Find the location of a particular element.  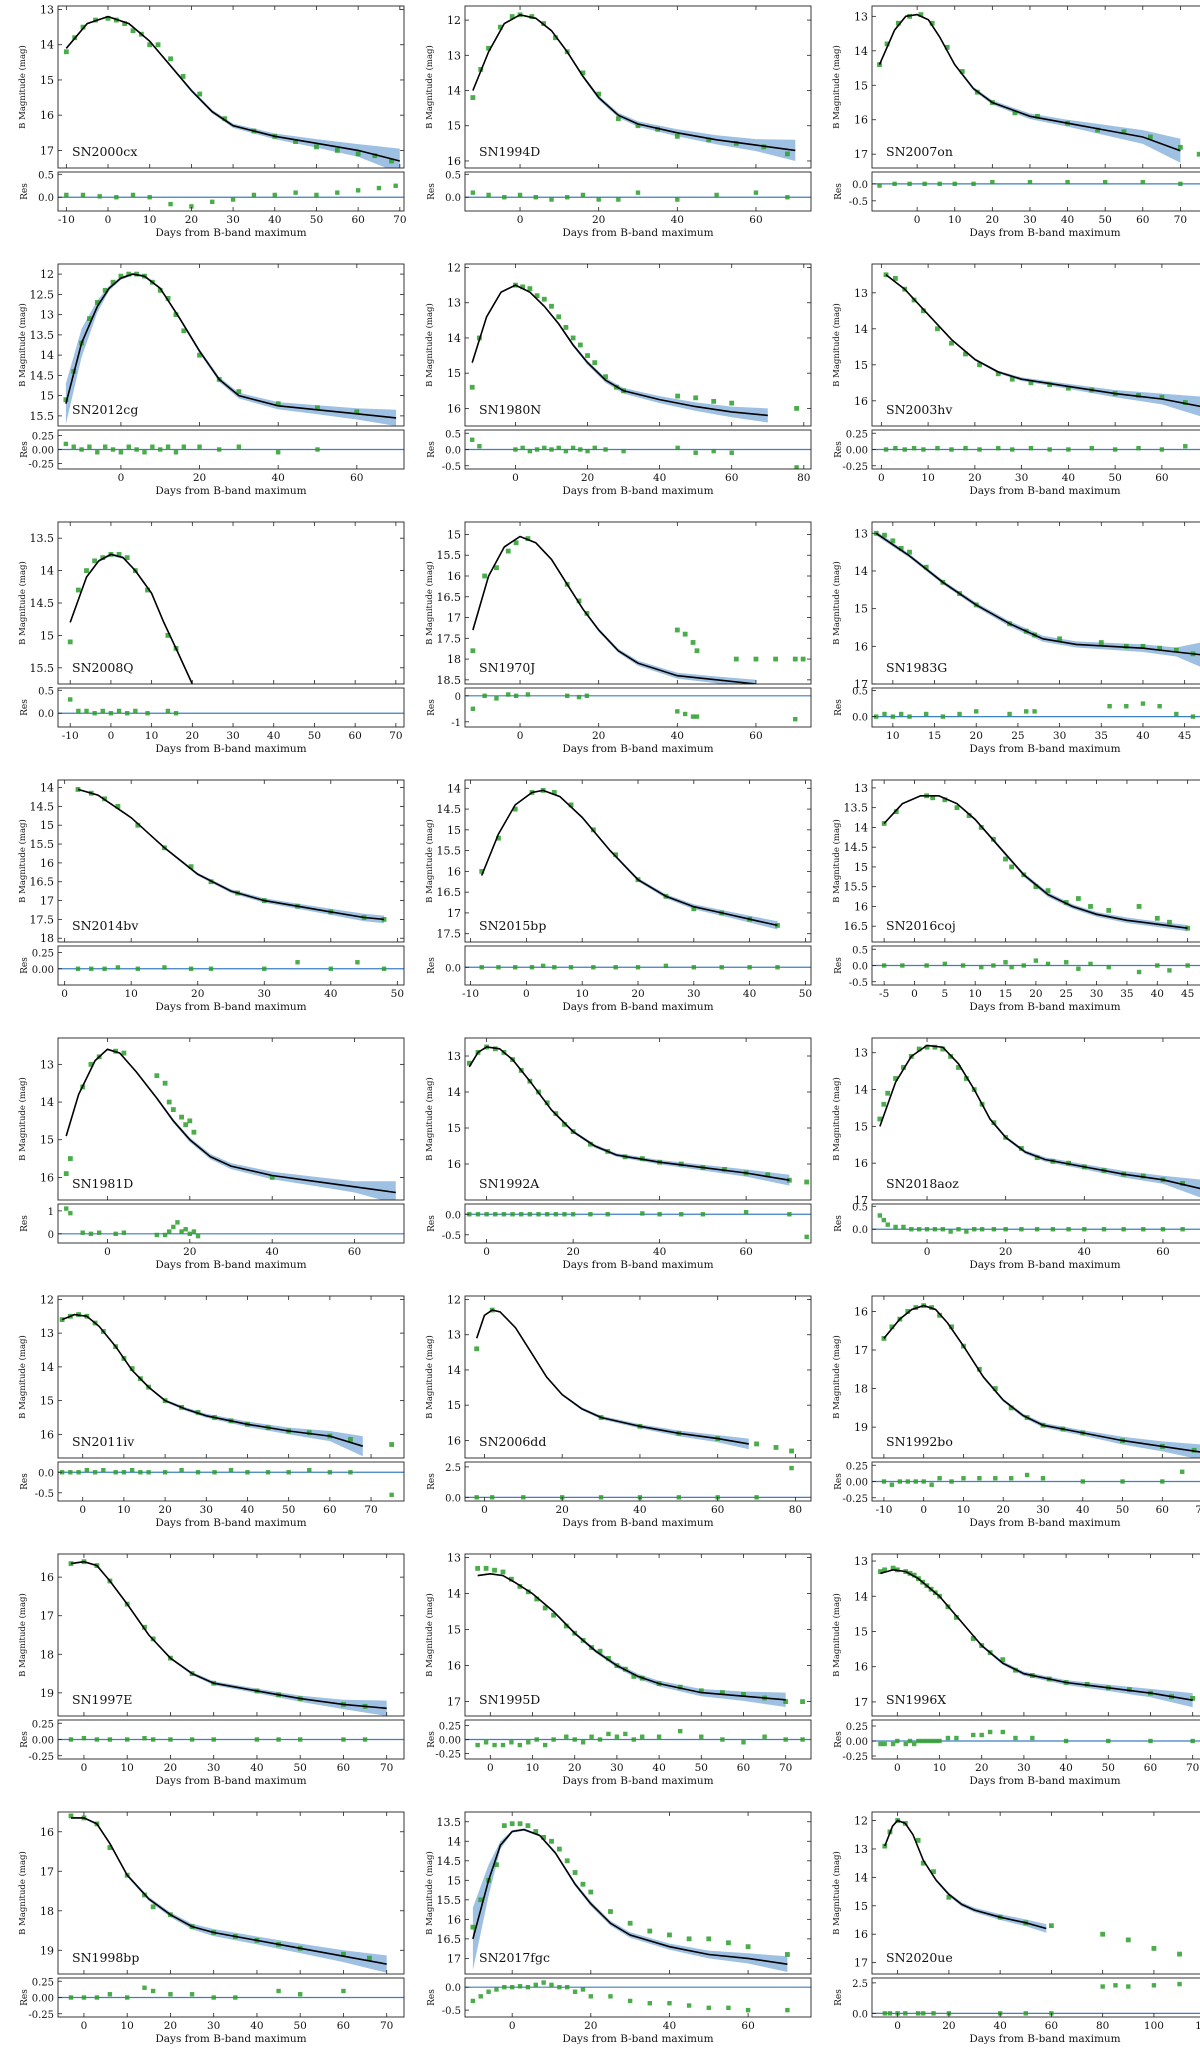

residual-axis-label: Res is located at coordinates (432, 191).